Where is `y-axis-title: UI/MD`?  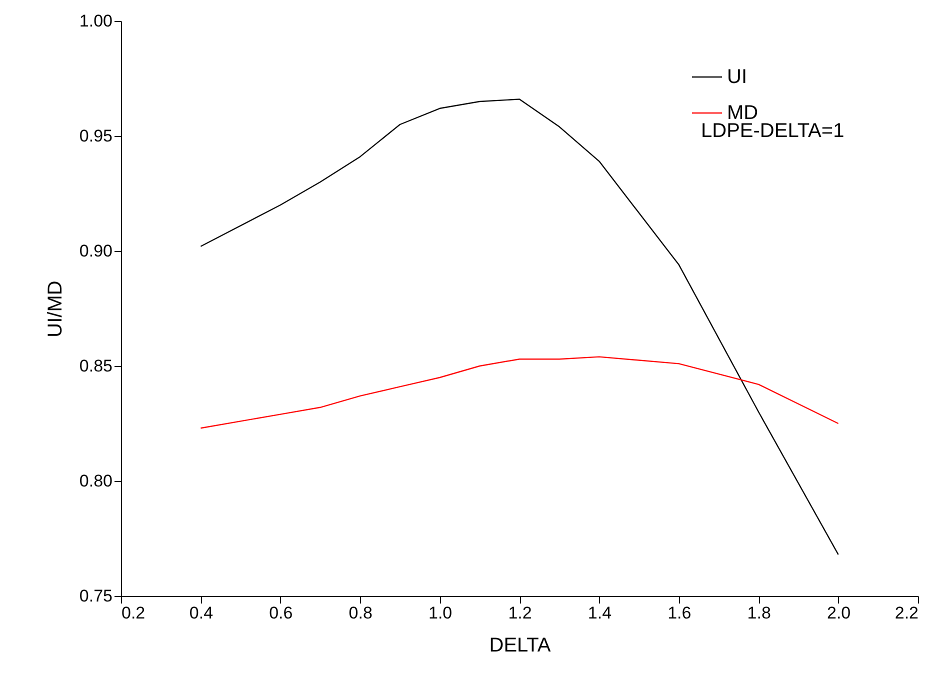 y-axis-title: UI/MD is located at coordinates (55, 309).